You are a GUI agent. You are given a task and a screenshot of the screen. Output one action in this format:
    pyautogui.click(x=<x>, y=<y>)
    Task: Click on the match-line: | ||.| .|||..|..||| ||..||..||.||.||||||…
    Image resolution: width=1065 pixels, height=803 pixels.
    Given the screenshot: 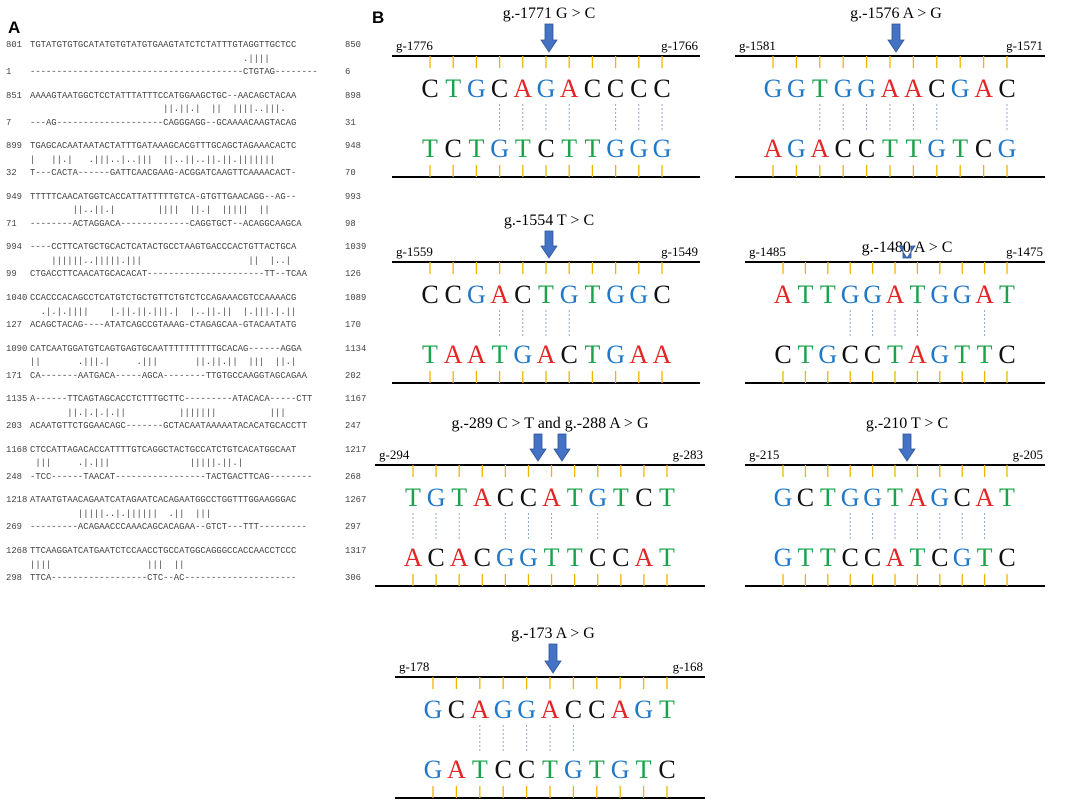 What is the action you would take?
    pyautogui.click(x=152, y=159)
    